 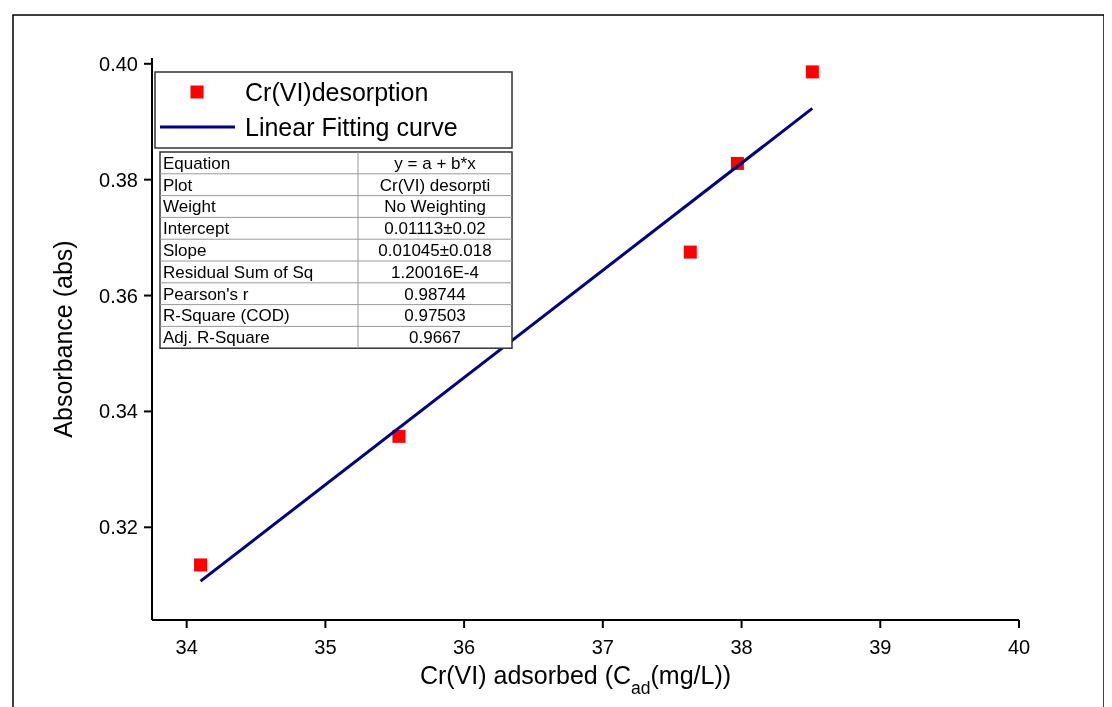 What do you see at coordinates (196, 229) in the screenshot?
I see `annotation: Intercept` at bounding box center [196, 229].